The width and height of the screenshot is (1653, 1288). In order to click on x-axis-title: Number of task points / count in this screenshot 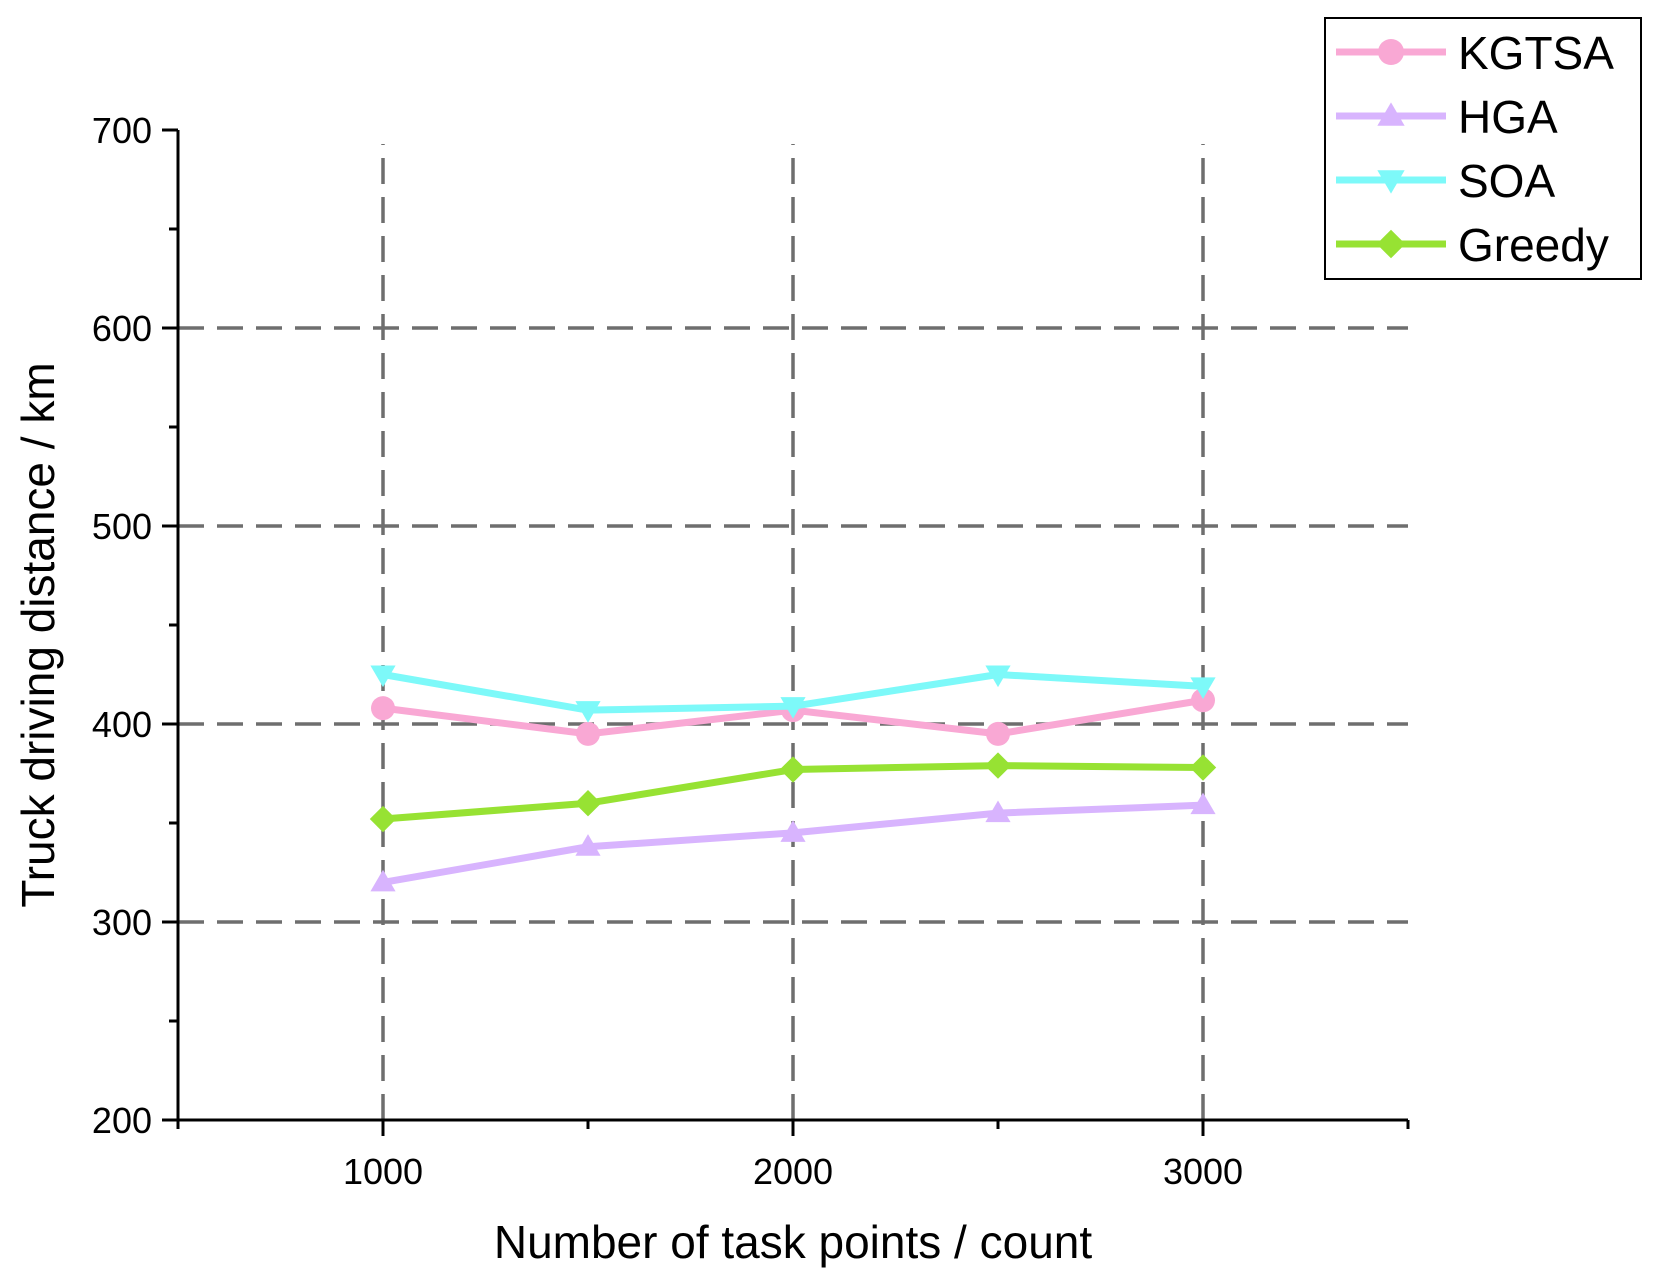, I will do `click(793, 1242)`.